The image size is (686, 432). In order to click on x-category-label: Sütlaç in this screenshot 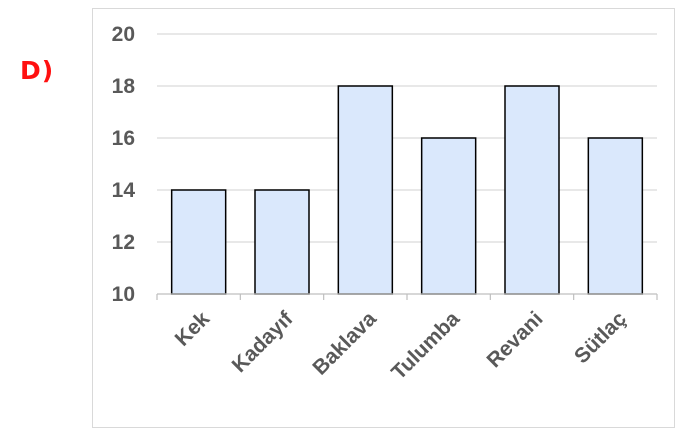, I will do `click(600, 337)`.